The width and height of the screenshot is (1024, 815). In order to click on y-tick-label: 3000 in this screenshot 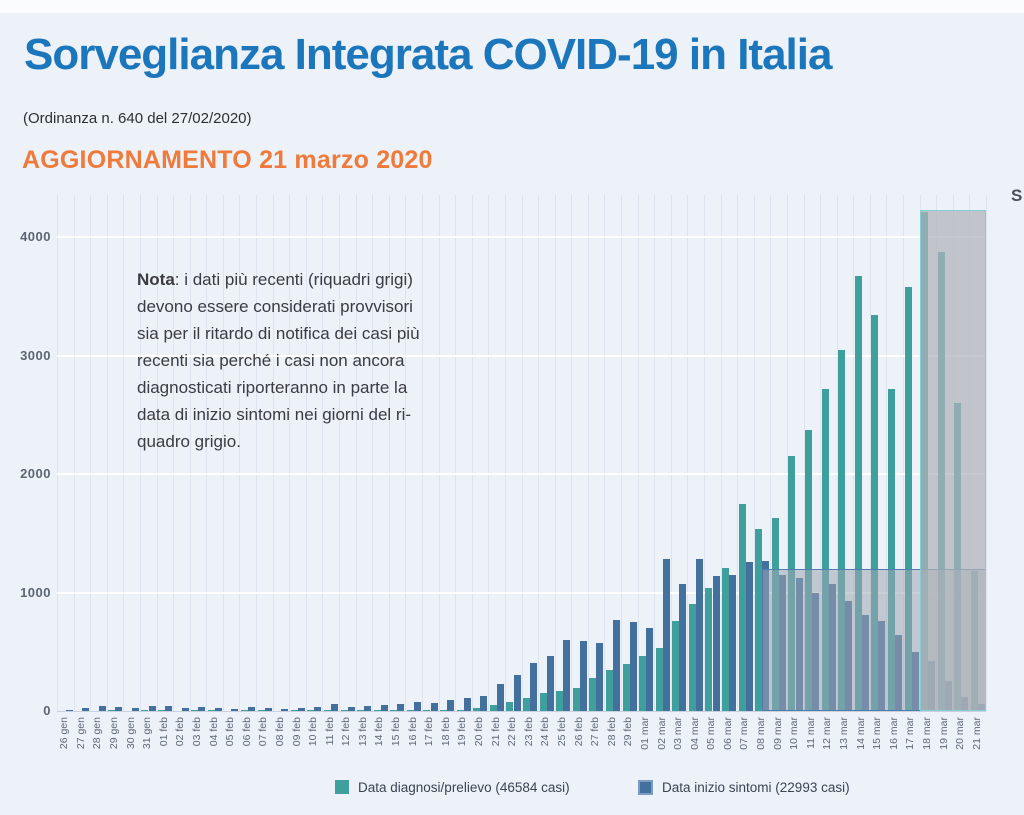, I will do `click(35, 355)`.